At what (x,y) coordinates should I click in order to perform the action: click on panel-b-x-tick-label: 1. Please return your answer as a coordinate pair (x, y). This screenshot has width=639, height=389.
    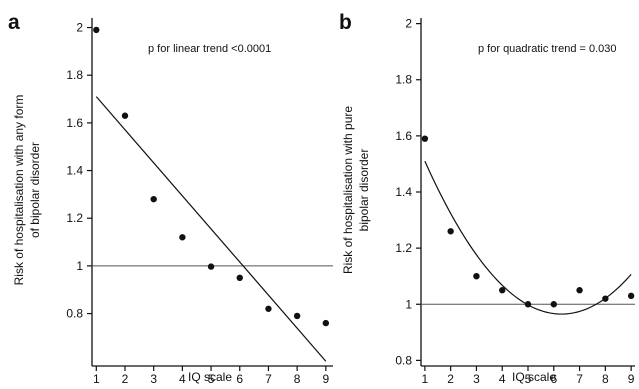
    Looking at the image, I should click on (425, 378).